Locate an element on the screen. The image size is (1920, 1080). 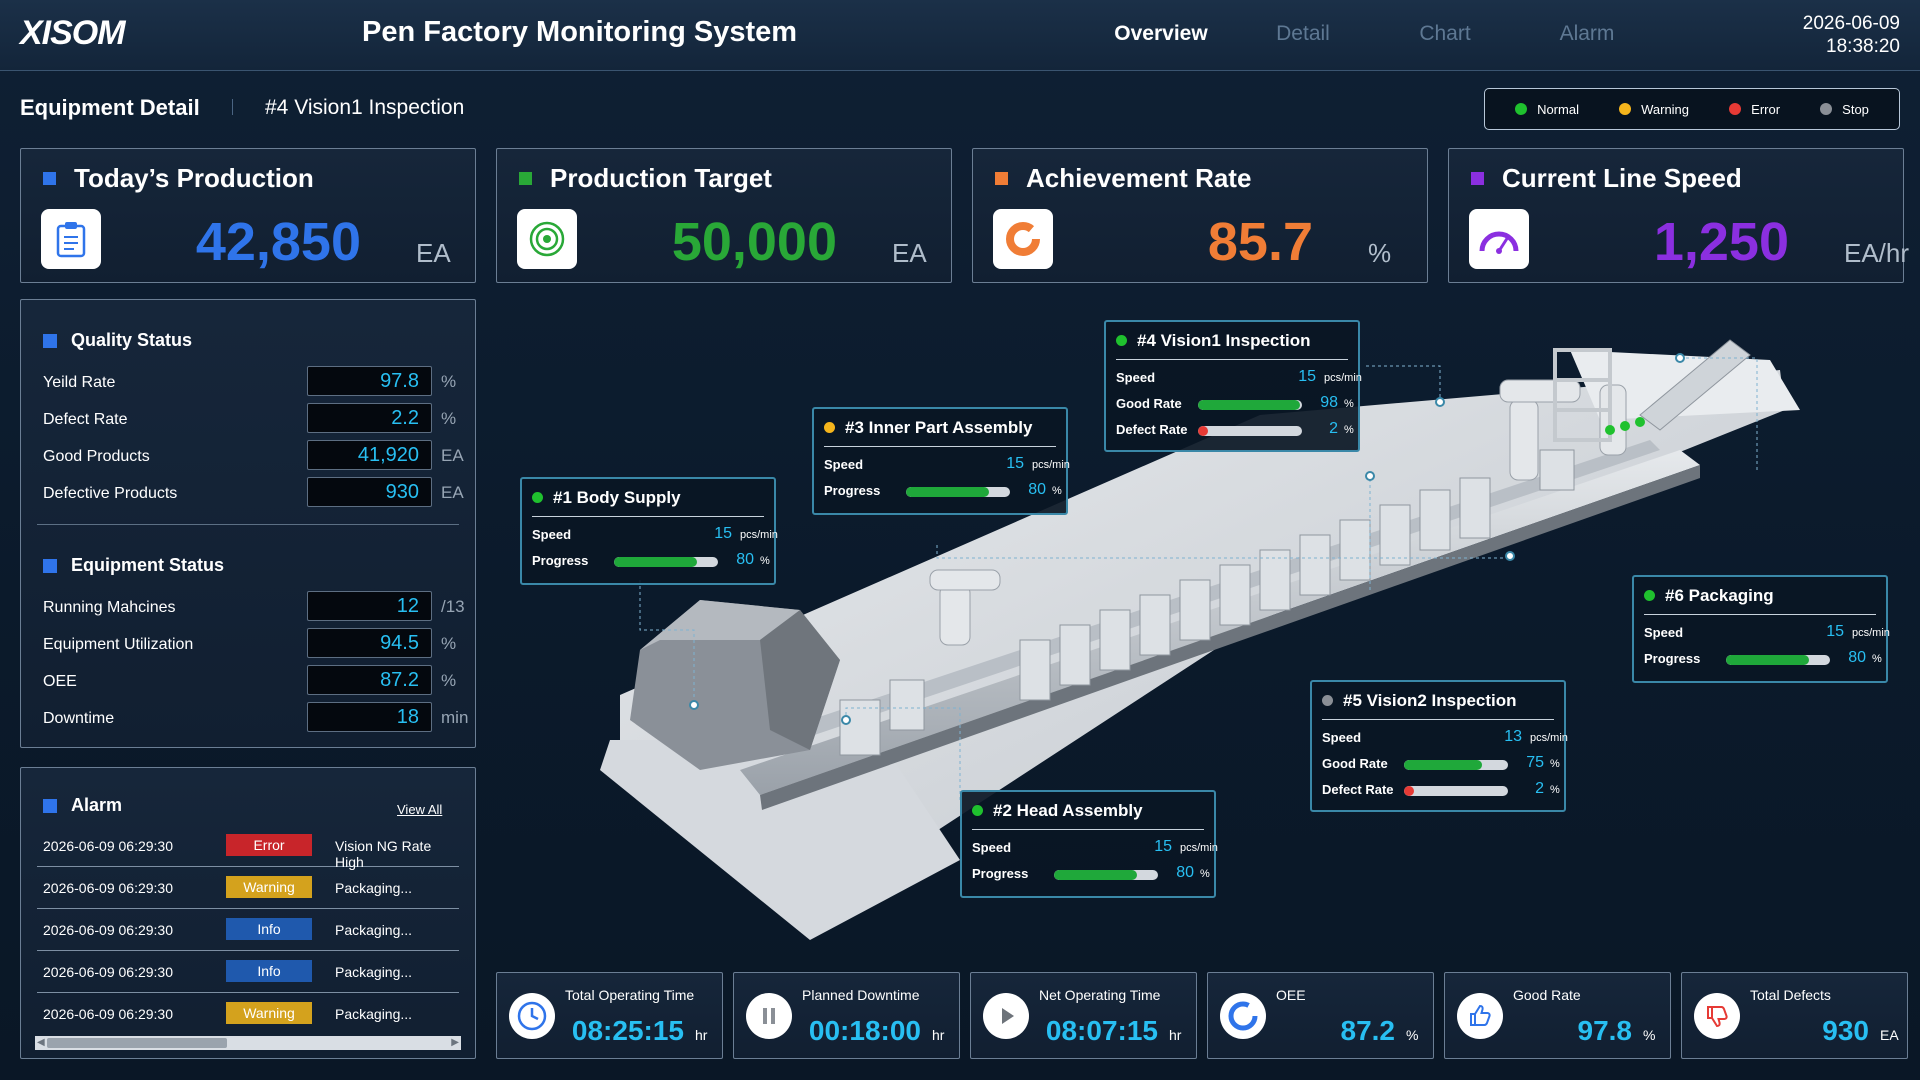
alarm-title: Alarm is located at coordinates (82, 805).